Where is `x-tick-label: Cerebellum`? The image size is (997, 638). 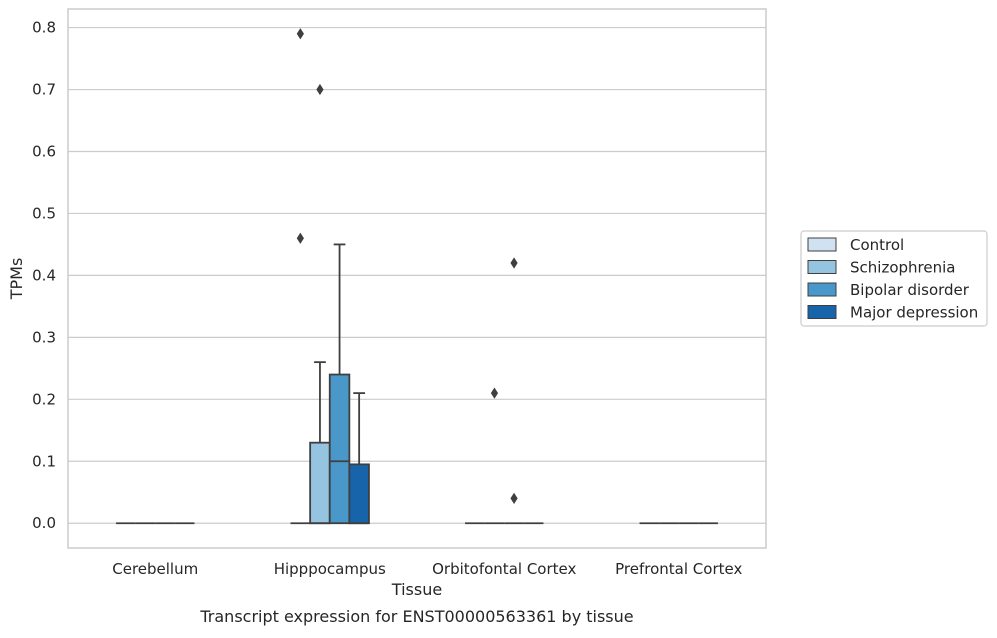
x-tick-label: Cerebellum is located at coordinates (155, 569).